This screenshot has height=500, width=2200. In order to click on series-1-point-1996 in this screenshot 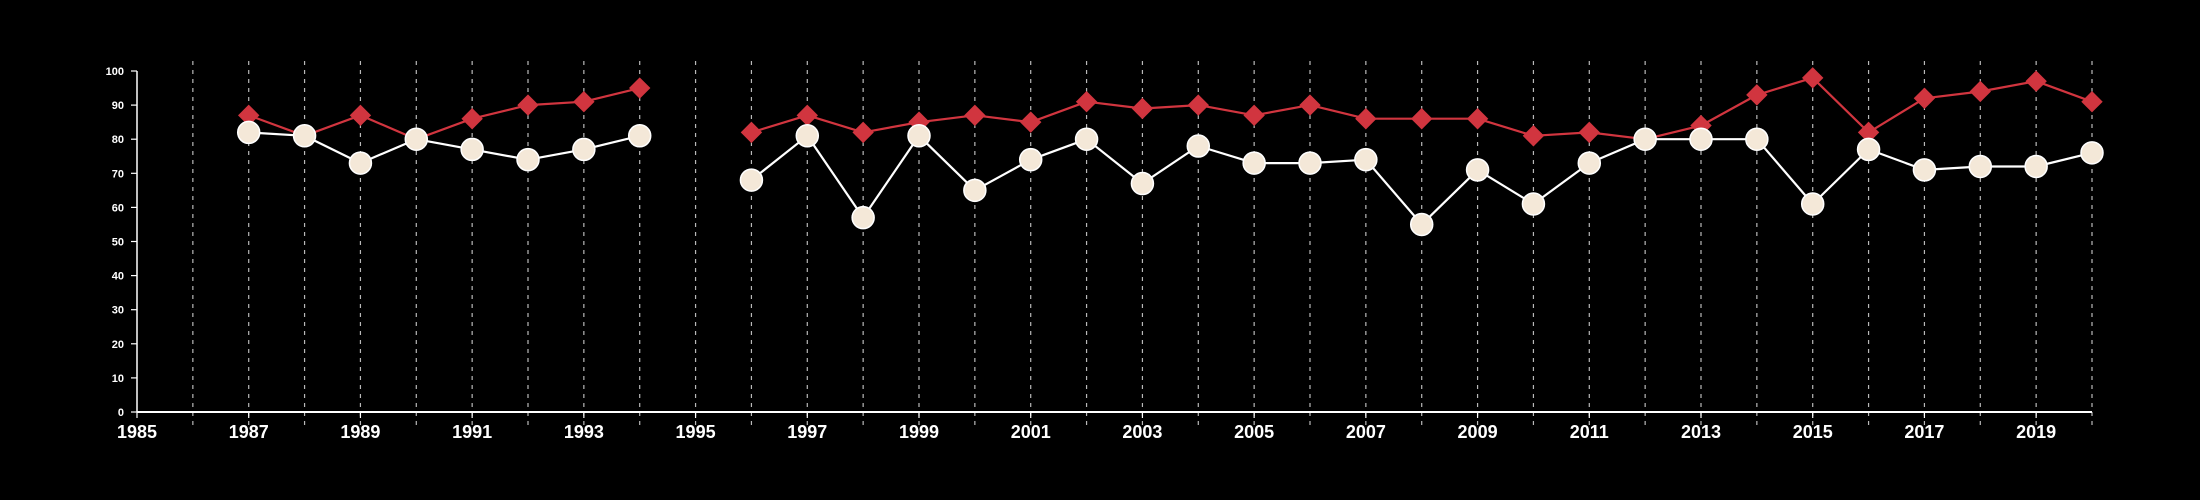, I will do `click(751, 180)`.